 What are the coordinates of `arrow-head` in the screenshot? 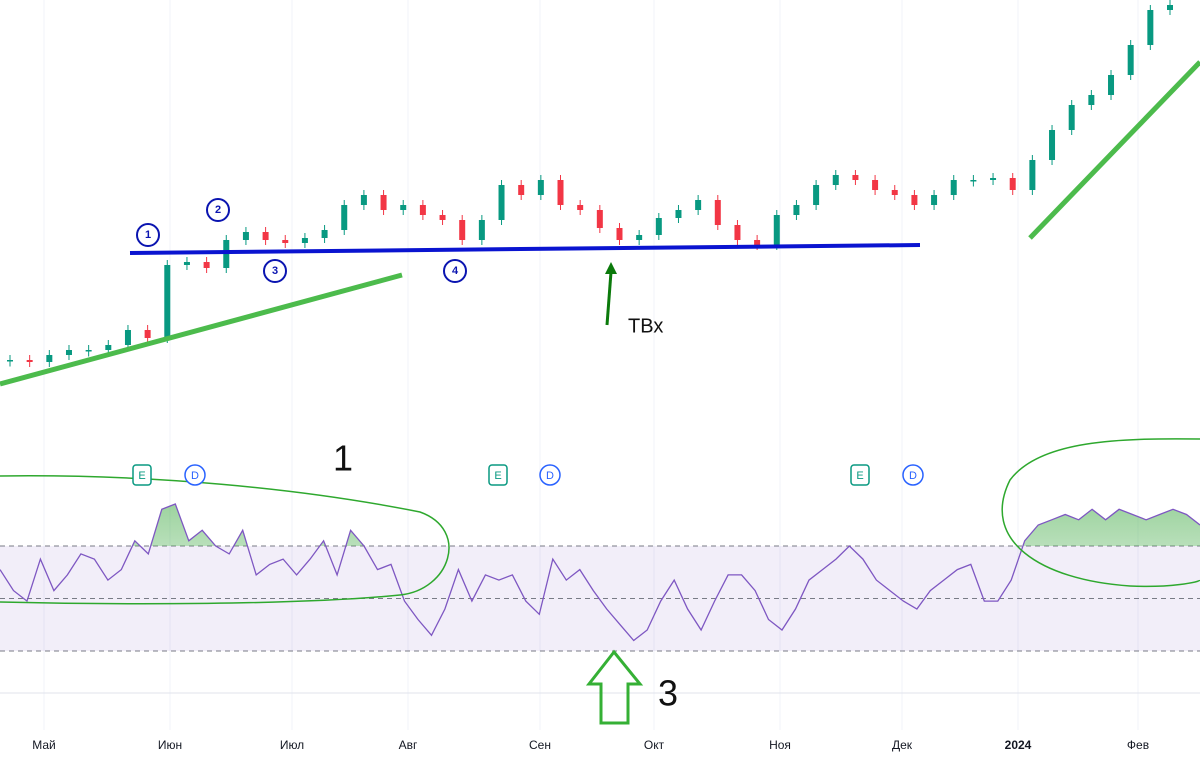 It's located at (611, 268).